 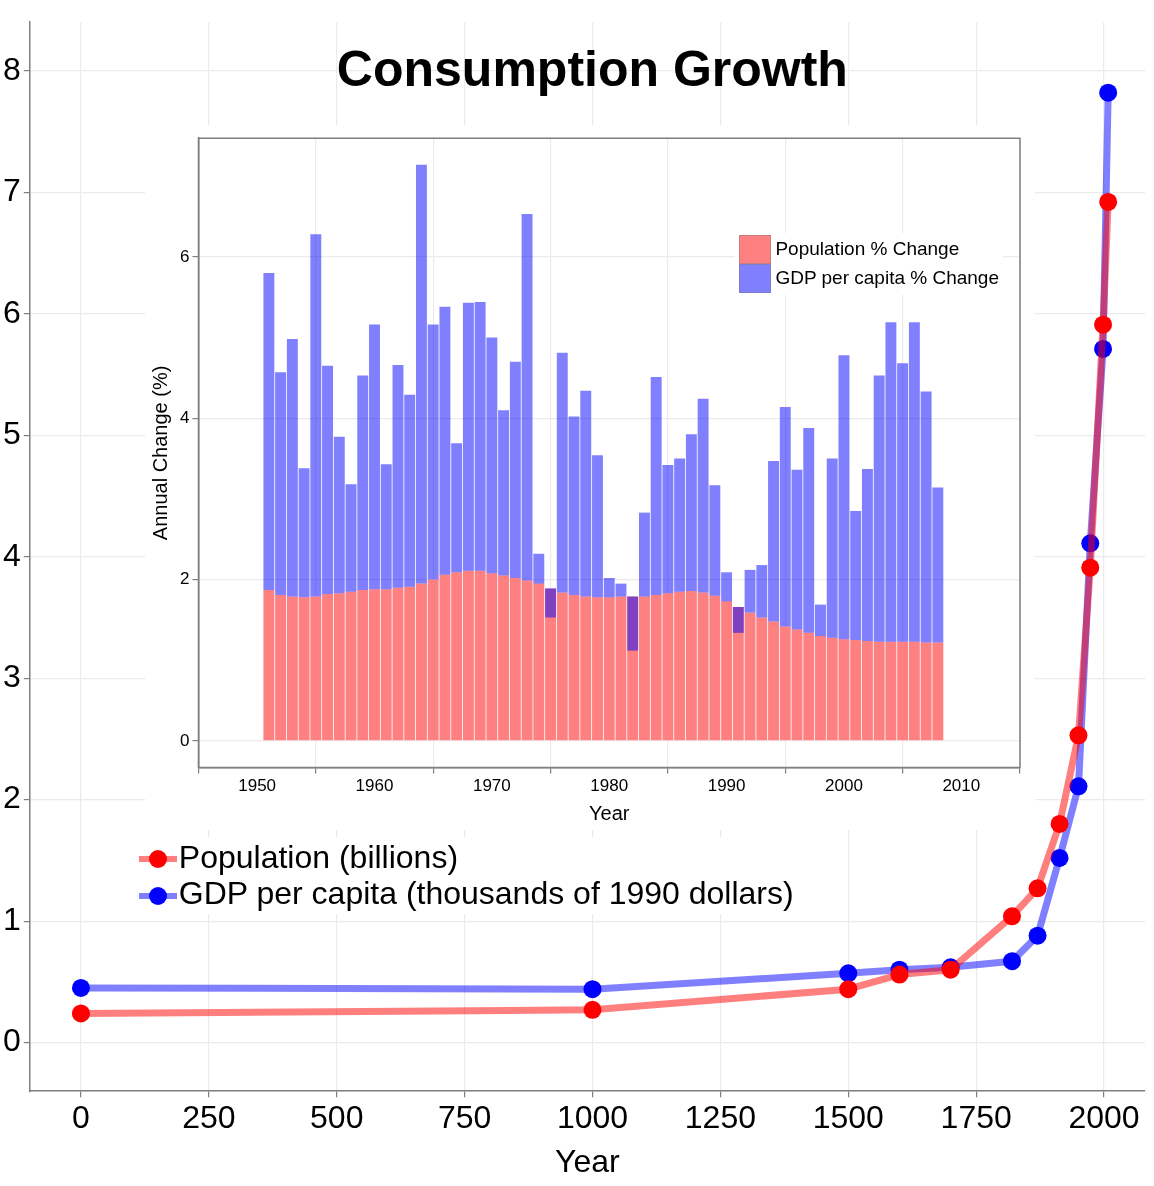 I want to click on y-tick-label: 8, so click(x=12, y=68).